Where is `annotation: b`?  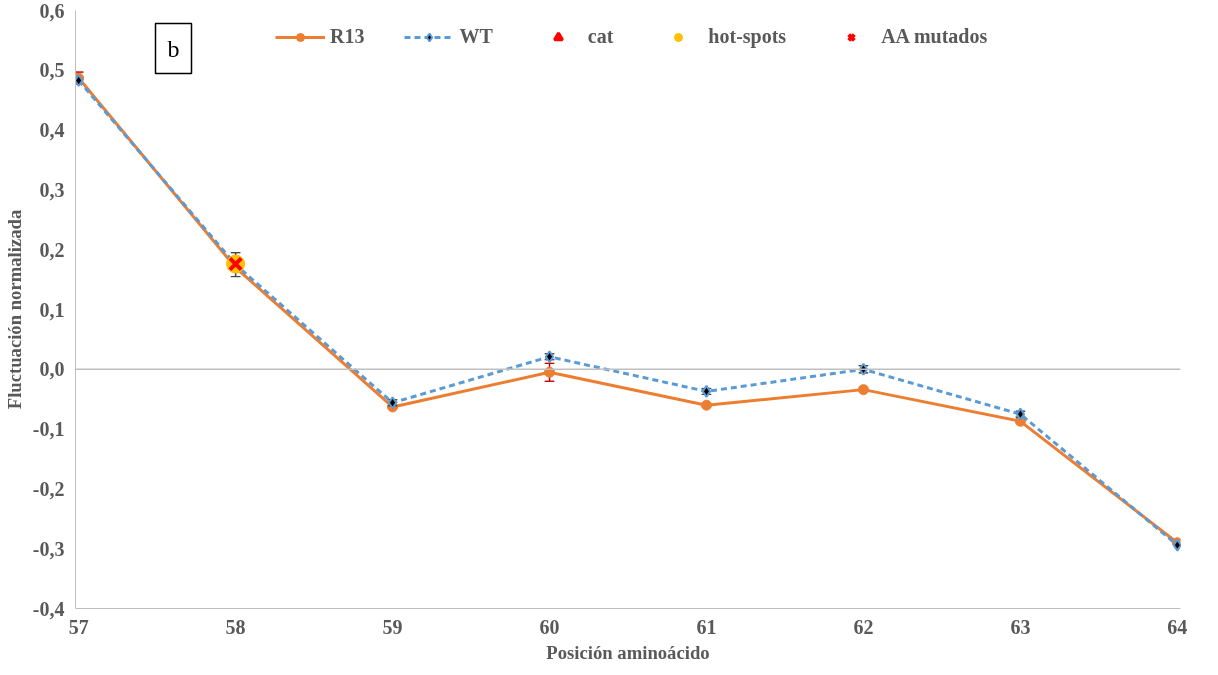
annotation: b is located at coordinates (173, 48).